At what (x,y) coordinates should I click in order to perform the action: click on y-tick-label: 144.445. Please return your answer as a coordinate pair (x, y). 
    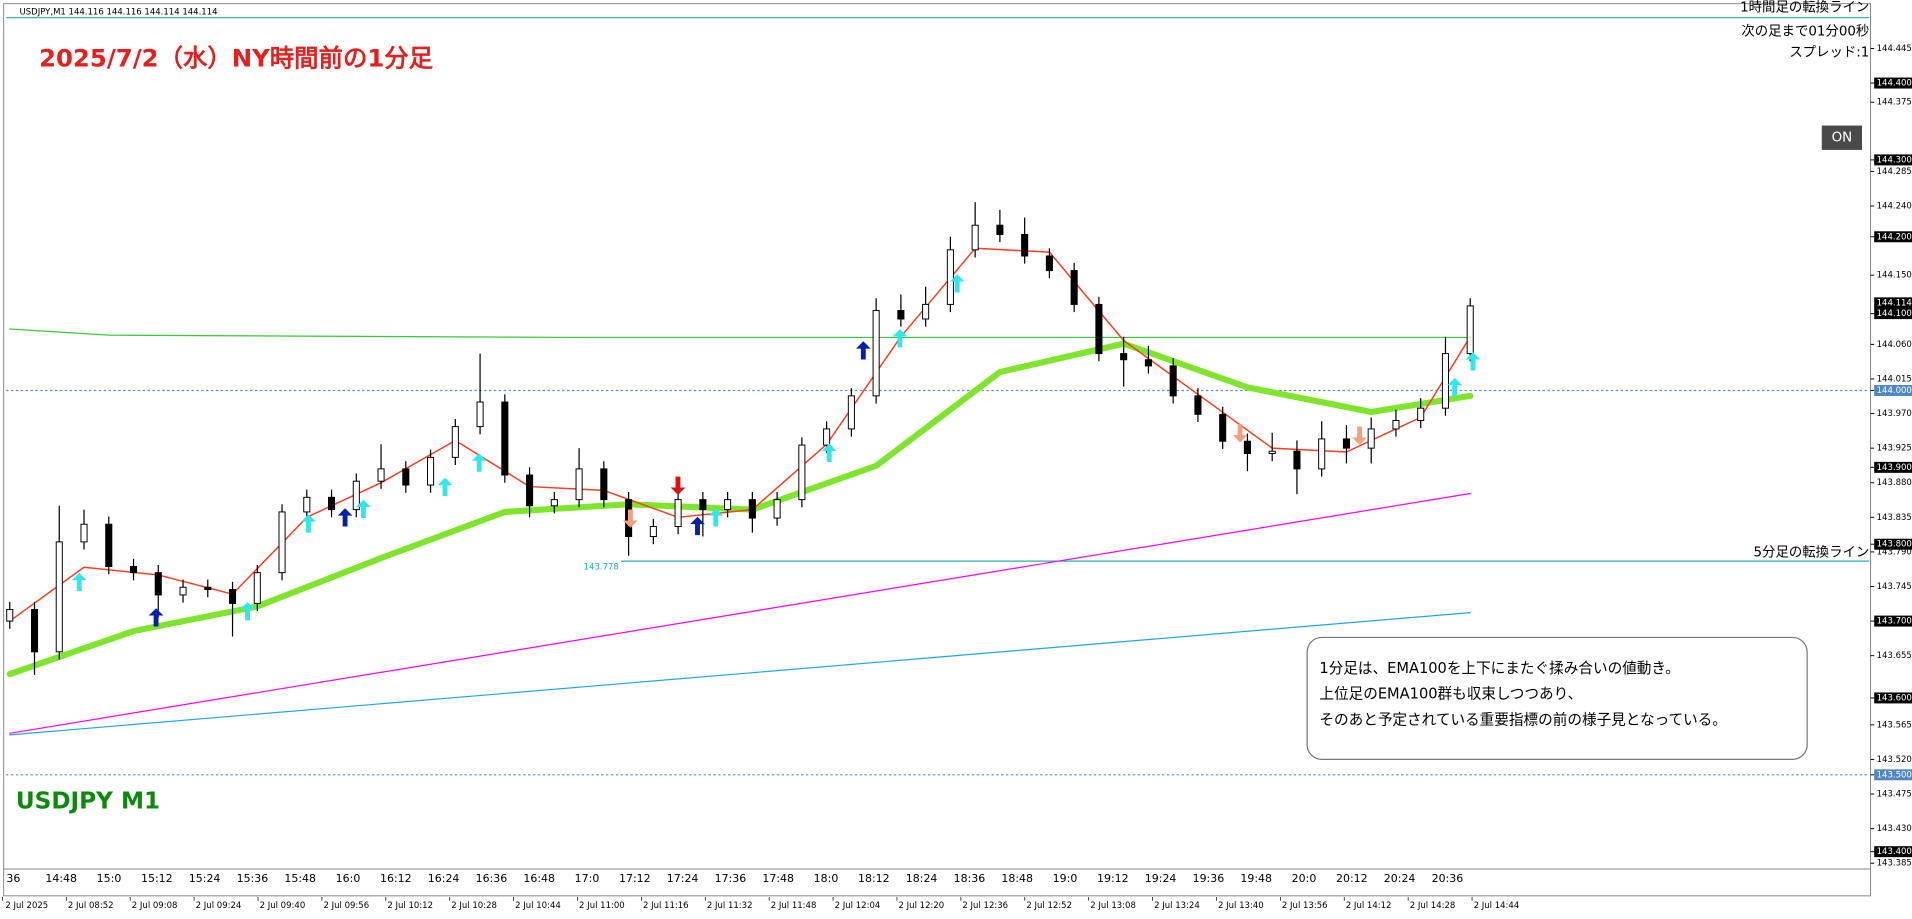
    Looking at the image, I should click on (1894, 49).